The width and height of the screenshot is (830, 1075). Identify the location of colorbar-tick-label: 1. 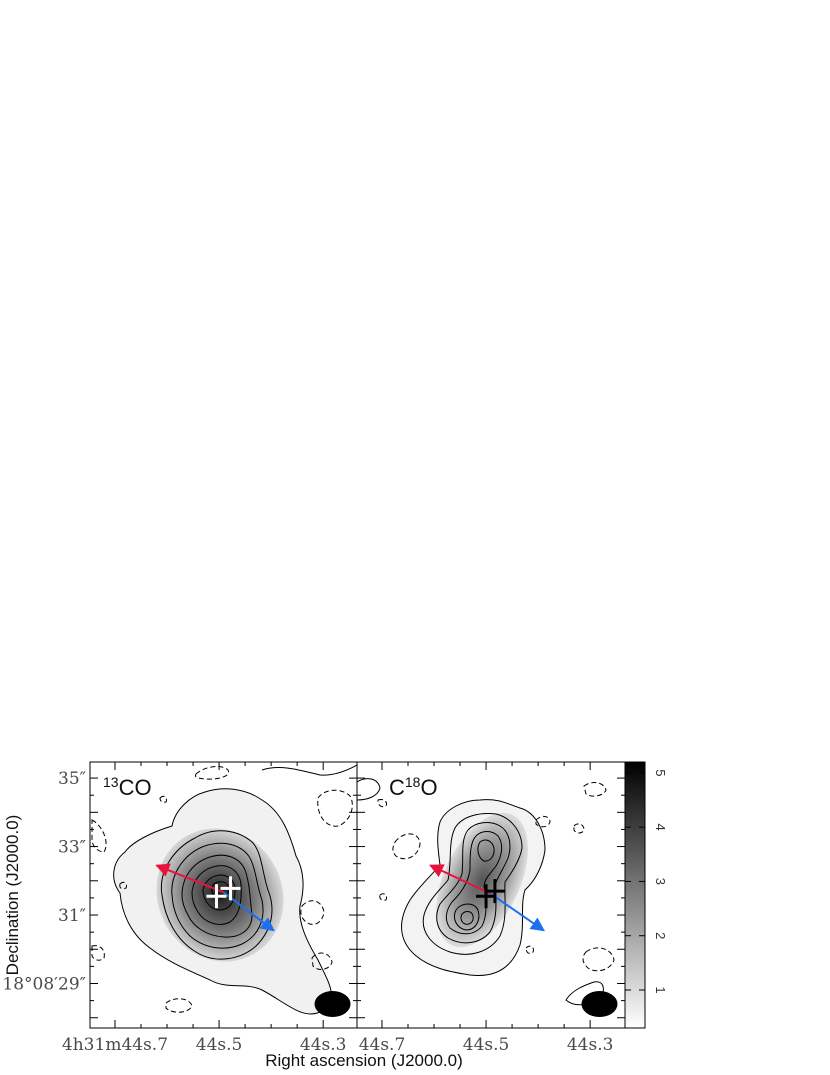
(660, 989).